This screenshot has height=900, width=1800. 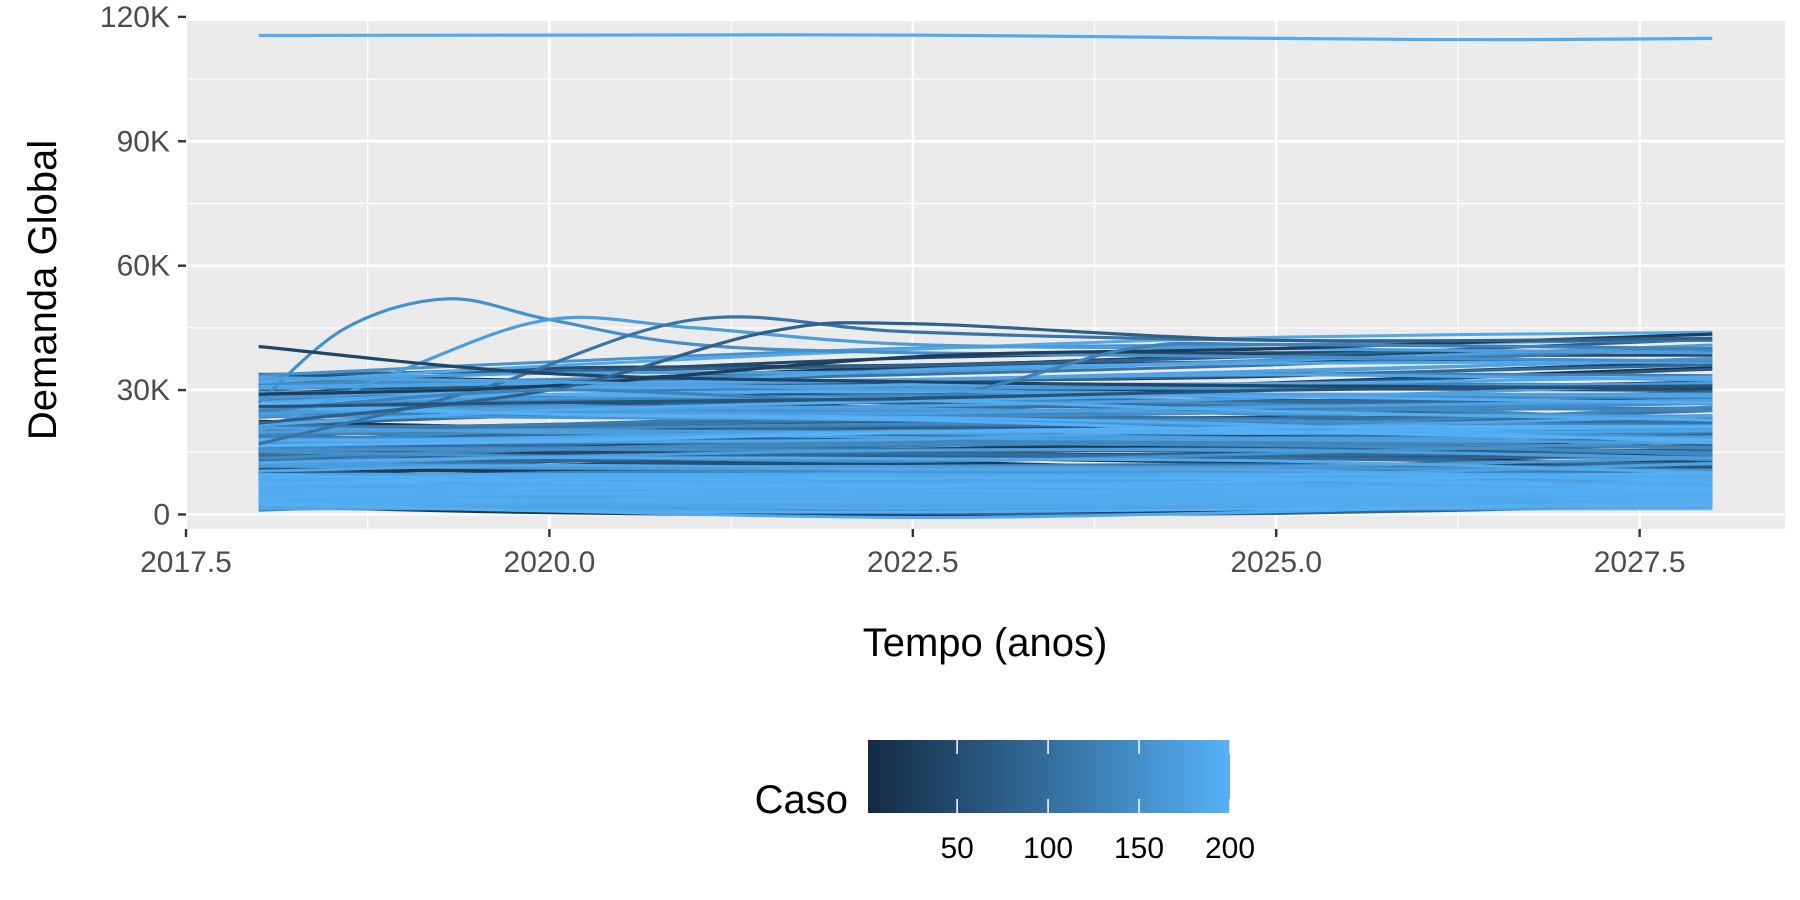 I want to click on legend-title: Caso, so click(x=801, y=800).